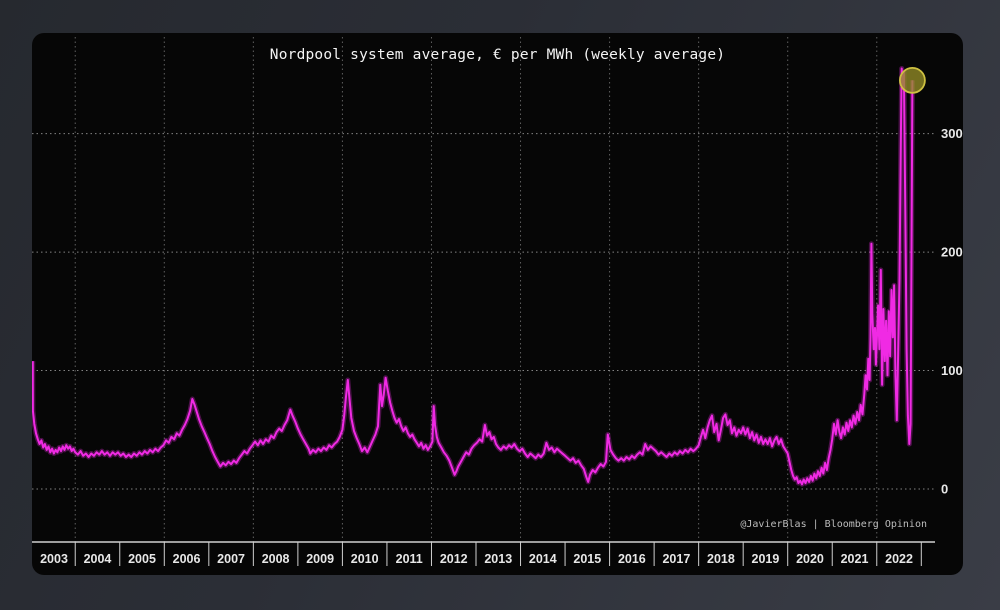 The image size is (1000, 610). I want to click on year-label: 2005, so click(142, 559).